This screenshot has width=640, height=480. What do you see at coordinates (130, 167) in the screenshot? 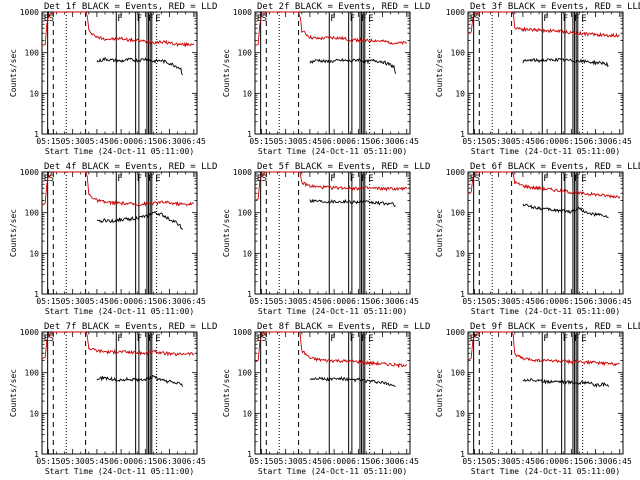
I see `chart-title: Det 4f BLACK = Events, RED = LLD` at bounding box center [130, 167].